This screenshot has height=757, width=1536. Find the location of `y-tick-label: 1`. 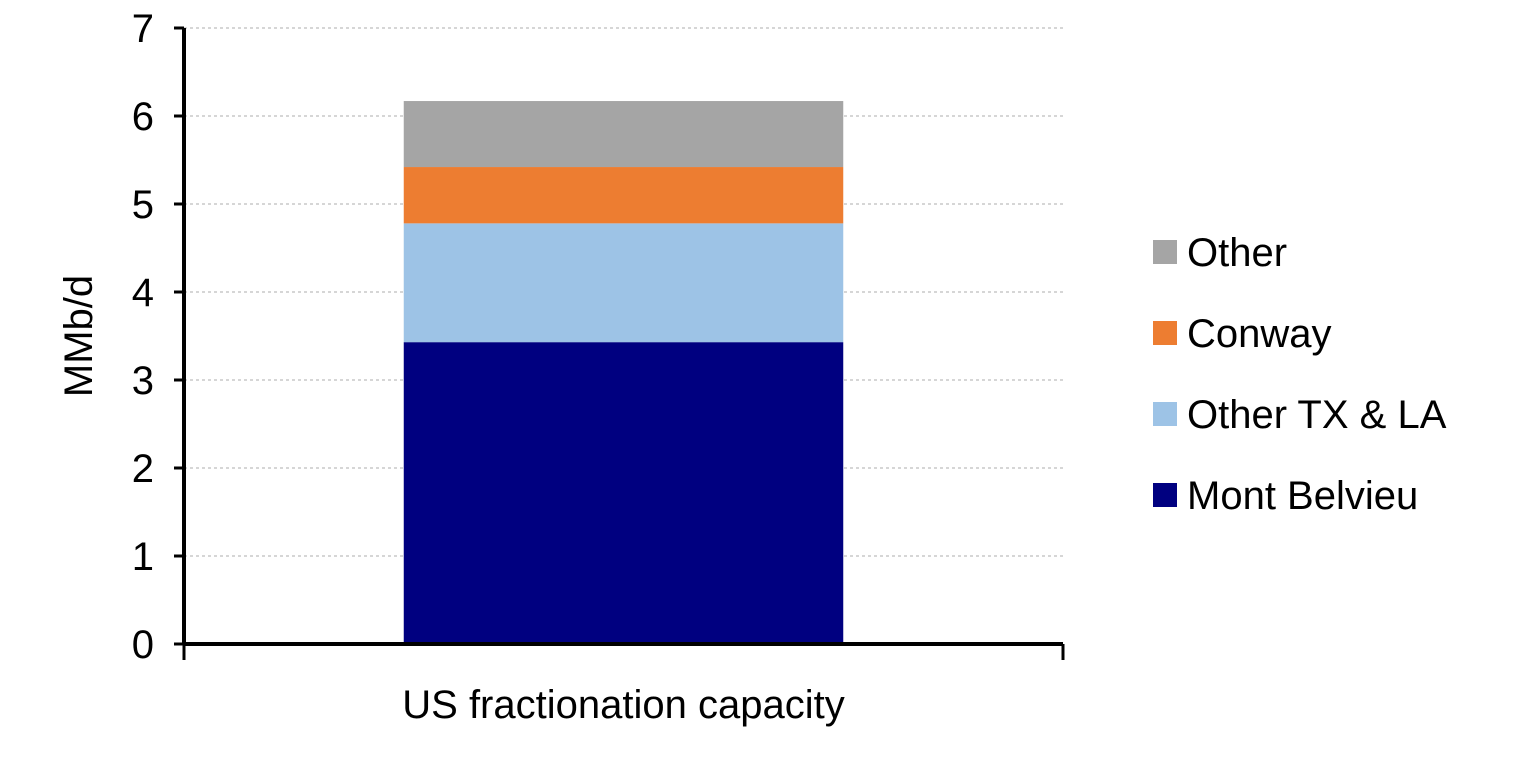

y-tick-label: 1 is located at coordinates (143, 557).